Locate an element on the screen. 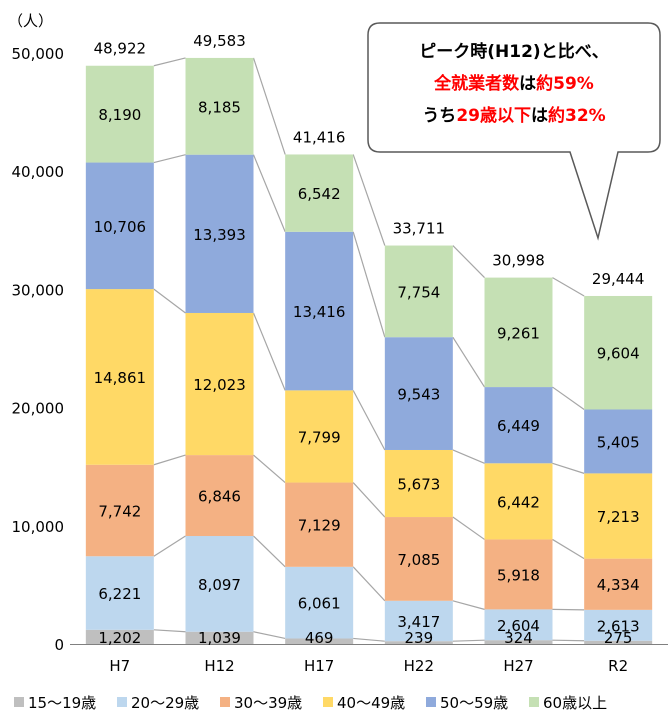 This screenshot has height=717, width=670. data-label: 6,449 is located at coordinates (518, 426).